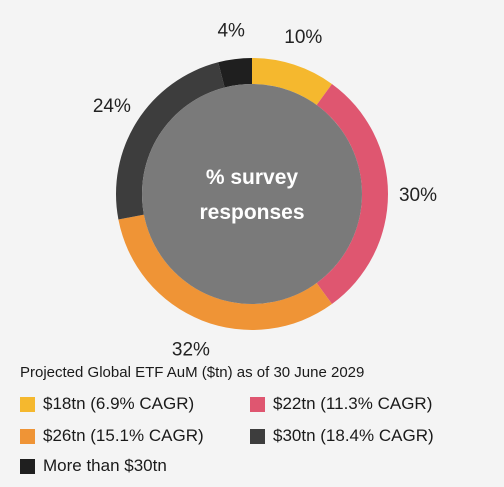 This screenshot has height=487, width=504. Describe the element at coordinates (119, 403) in the screenshot. I see `legend-label: $18tn (6.9% CAGR)` at that location.